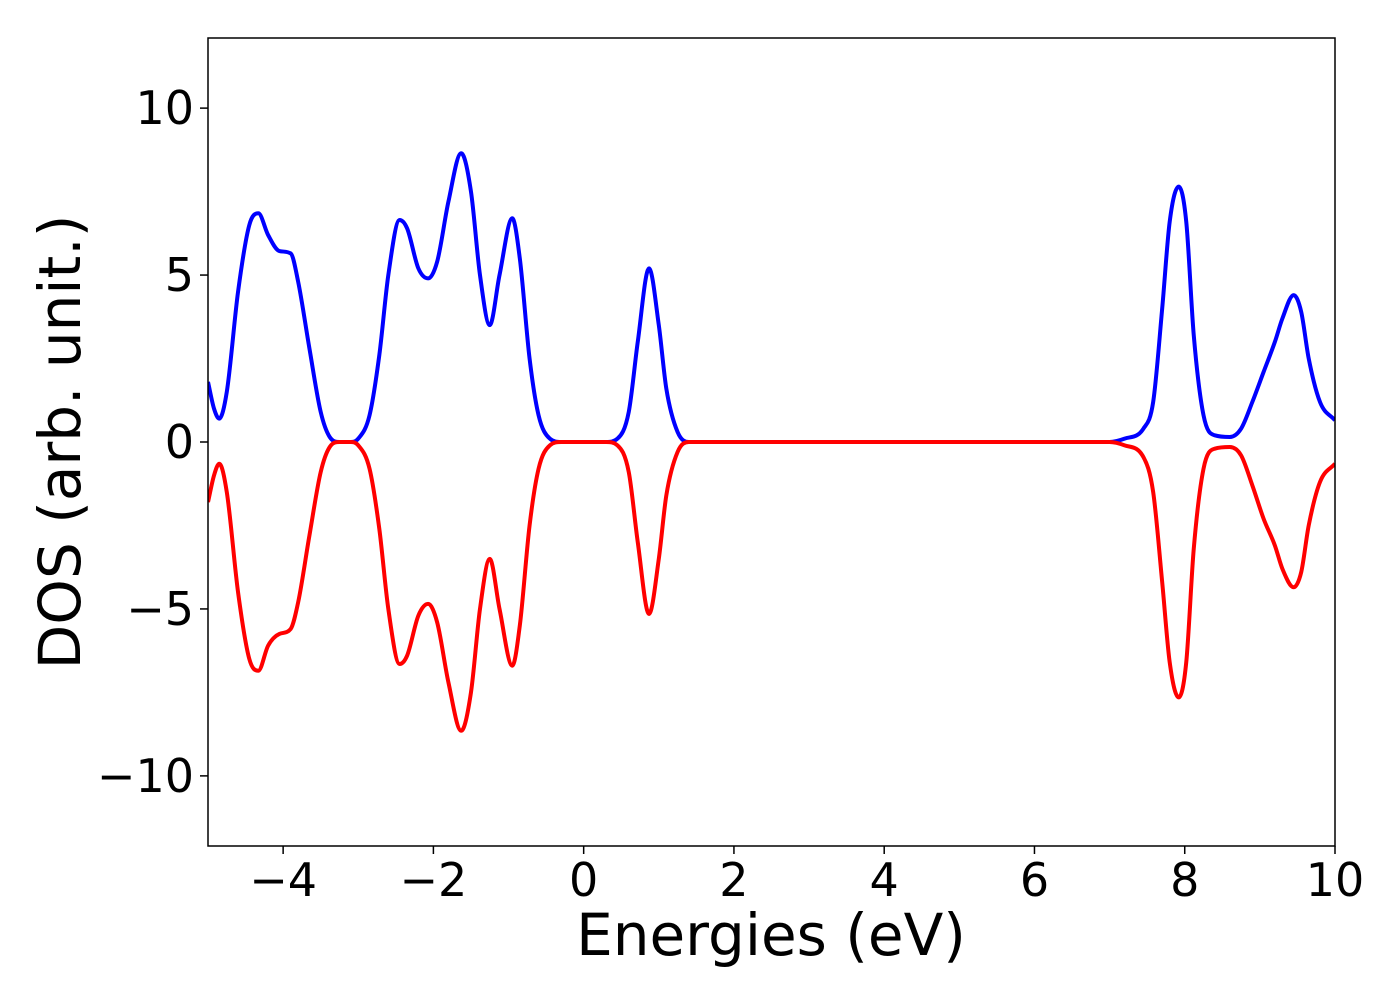 This screenshot has width=1400, height=1000. What do you see at coordinates (433, 880) in the screenshot?
I see `x-tick-label: −2` at bounding box center [433, 880].